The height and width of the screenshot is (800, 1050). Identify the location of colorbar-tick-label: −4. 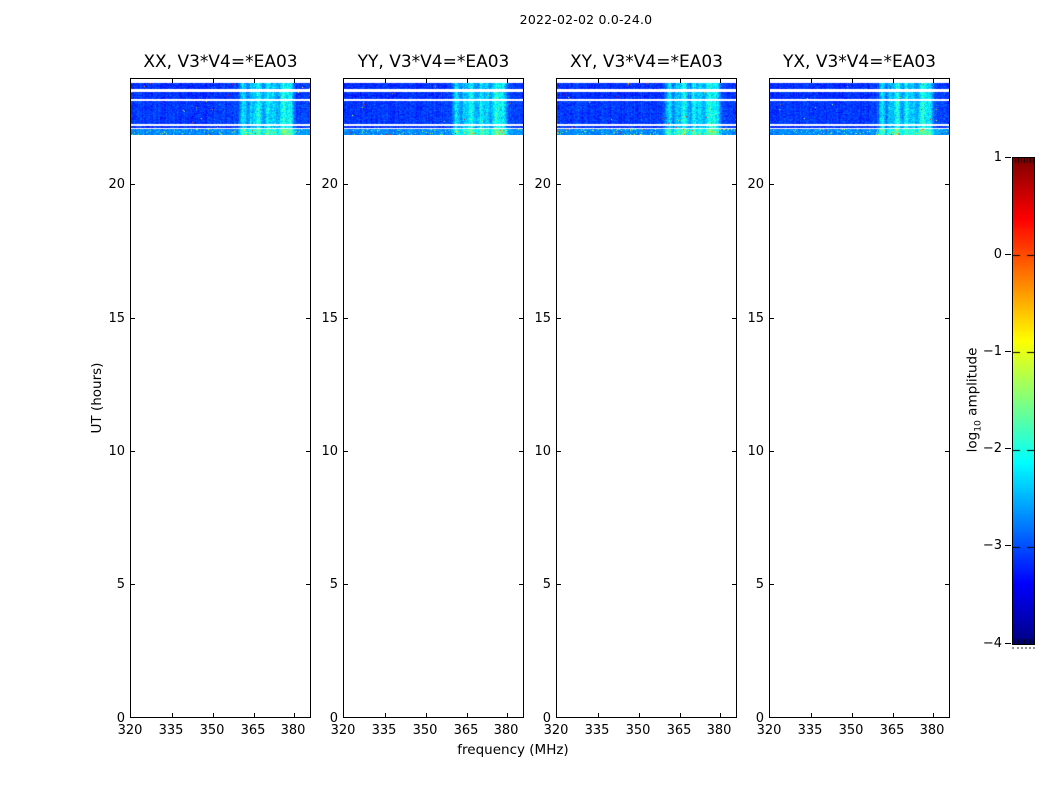
(992, 643).